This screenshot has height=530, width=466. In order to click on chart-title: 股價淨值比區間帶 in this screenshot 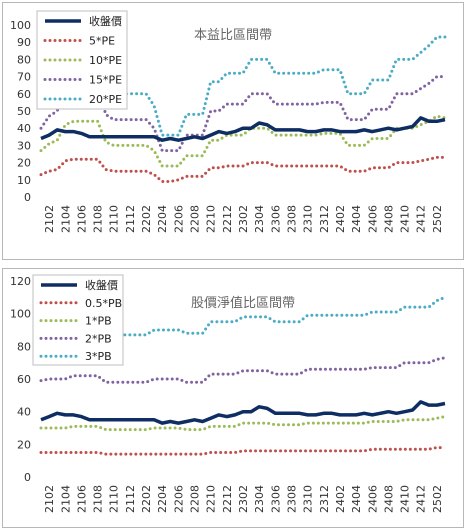, I will do `click(243, 303)`.